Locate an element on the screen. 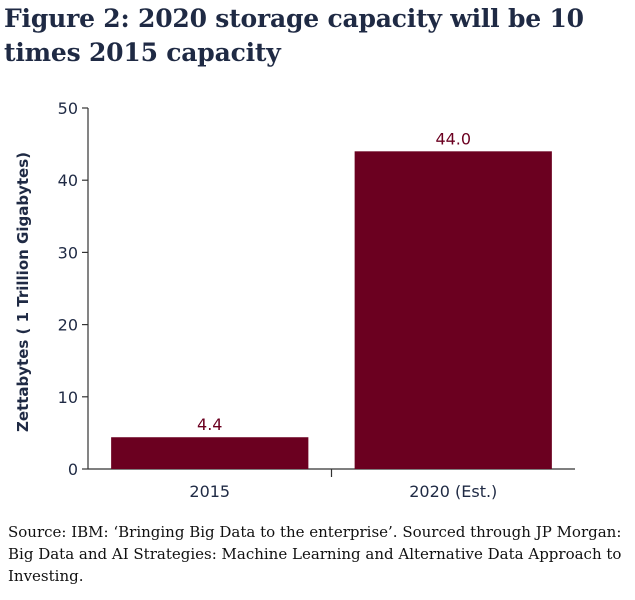 The width and height of the screenshot is (635, 600). y-axis-title-group: Zettabytes ( 1 Trillion Gigabytes) is located at coordinates (23, 292).